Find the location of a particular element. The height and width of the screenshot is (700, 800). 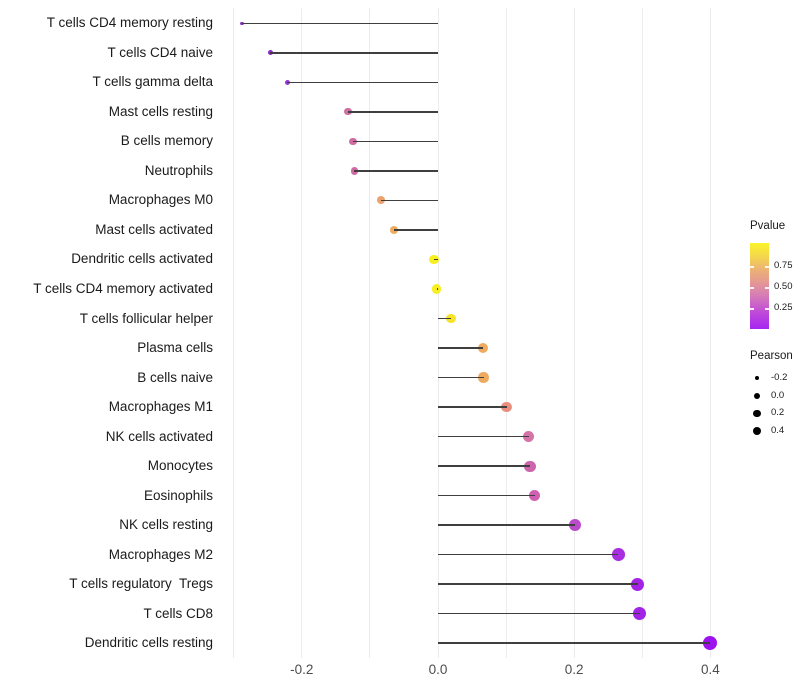

category-label: Eosinophils is located at coordinates (178, 495).